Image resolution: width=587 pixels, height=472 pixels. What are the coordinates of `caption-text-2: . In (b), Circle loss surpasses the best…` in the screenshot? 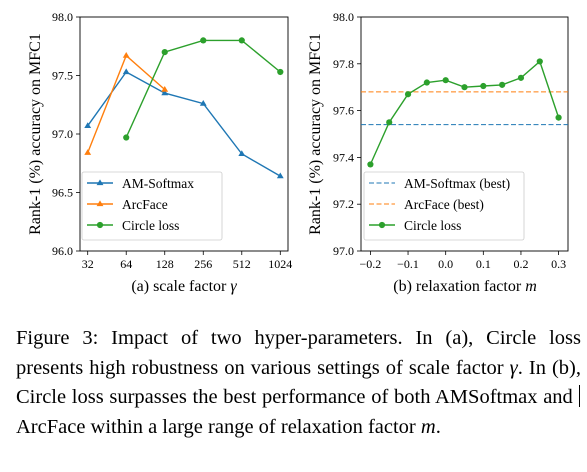 It's located at (298, 382).